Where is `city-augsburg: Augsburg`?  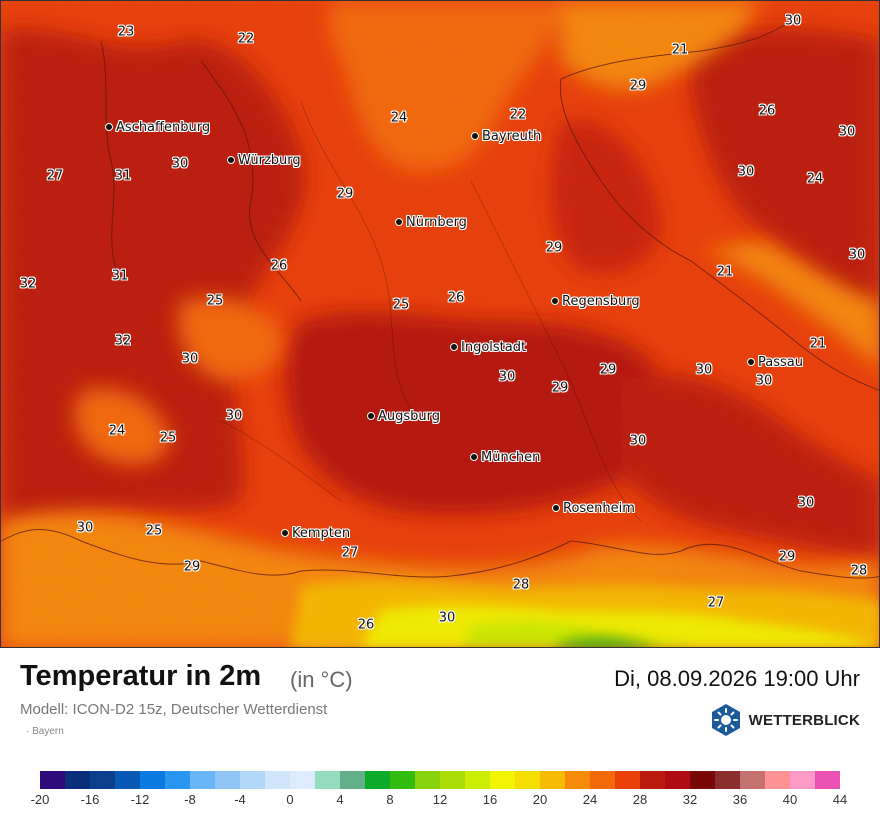
city-augsburg: Augsburg is located at coordinates (403, 416).